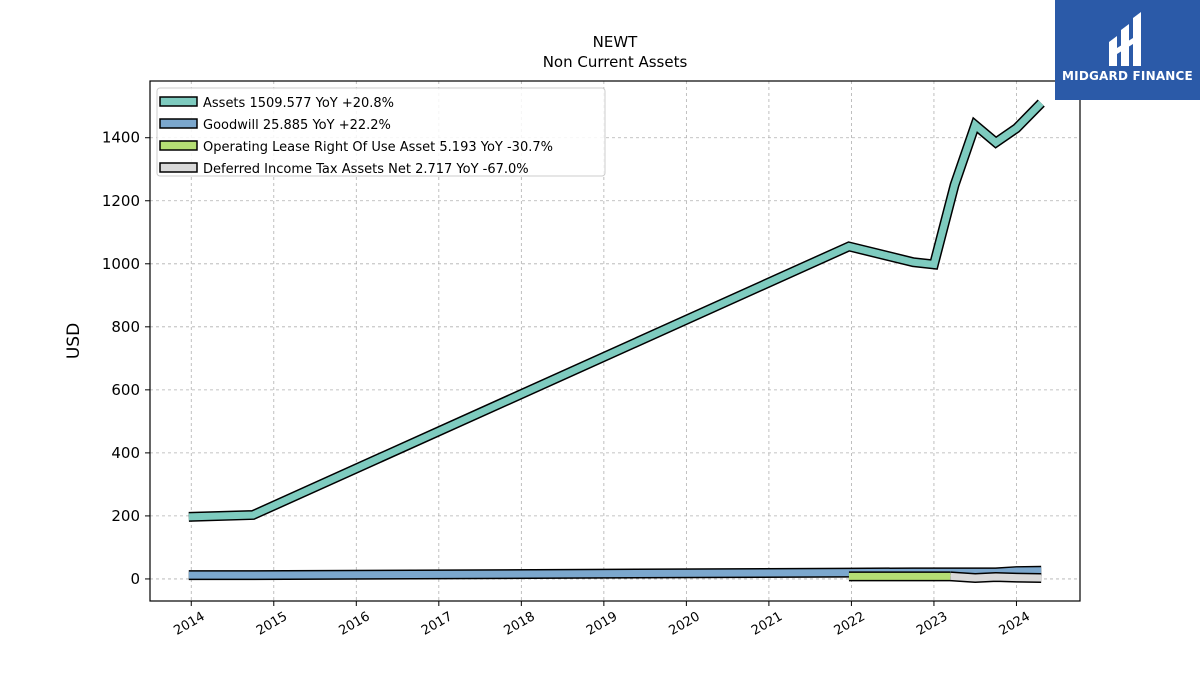 The height and width of the screenshot is (675, 1200). I want to click on y-tick-label: 0, so click(135, 579).